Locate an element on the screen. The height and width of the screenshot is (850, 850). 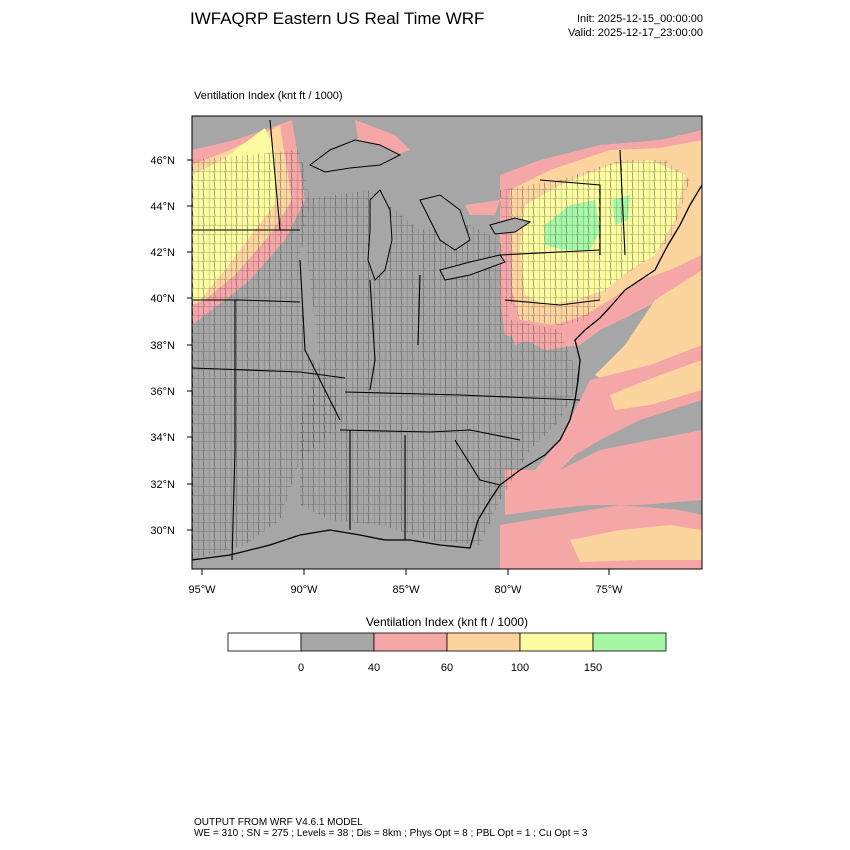
longitude-axis: 95°W 90°W 85°W 80°W 75°W is located at coordinates (405, 582).